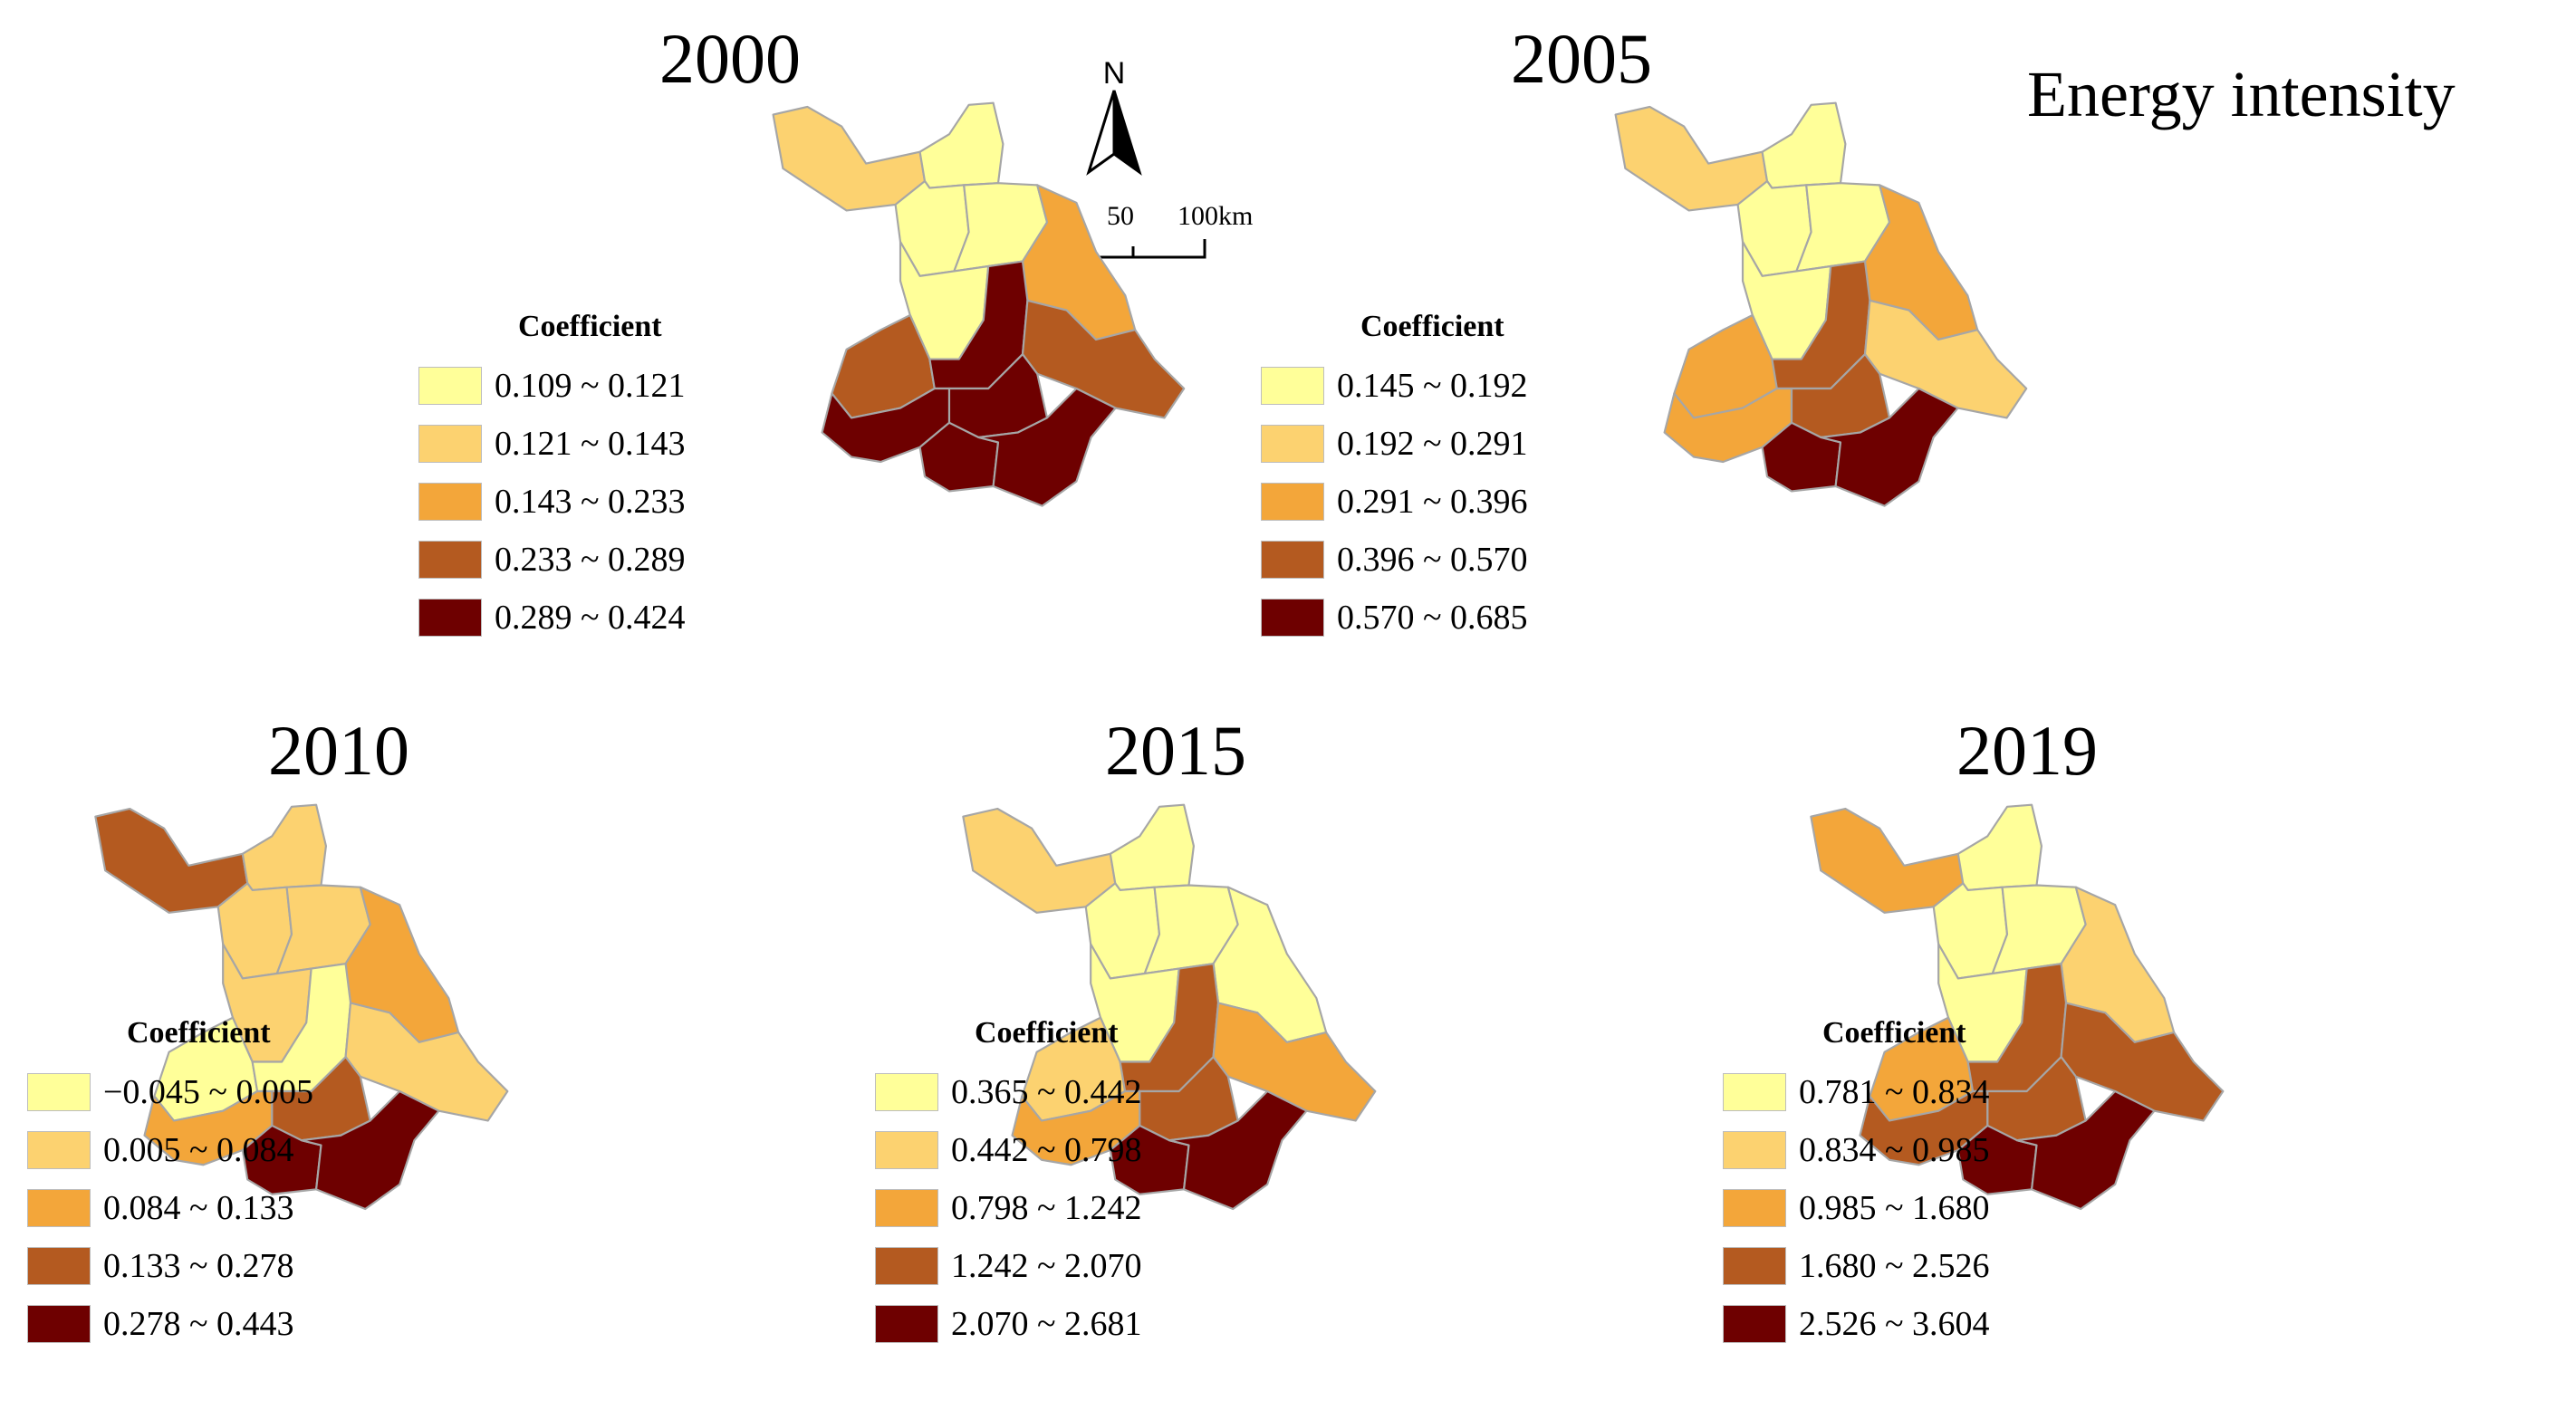  I want to click on year-title-2010: 2010, so click(338, 751).